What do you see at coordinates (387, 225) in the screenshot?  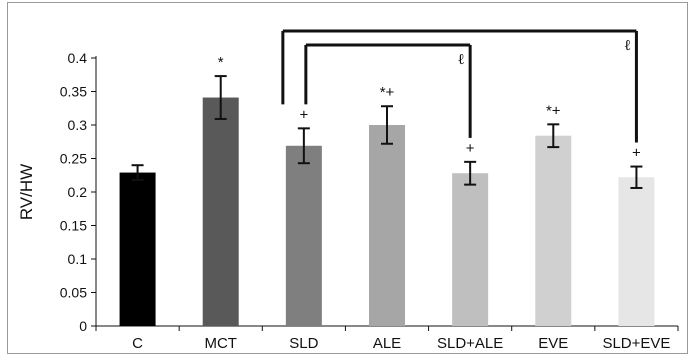 I see `bar-ale` at bounding box center [387, 225].